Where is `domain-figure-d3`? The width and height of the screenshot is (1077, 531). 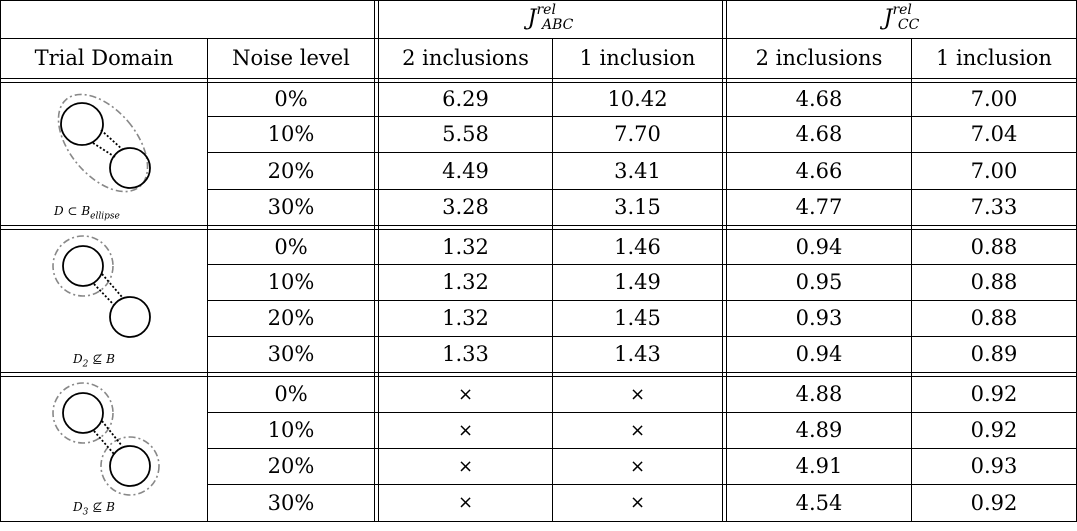 domain-figure-d3 is located at coordinates (106, 439).